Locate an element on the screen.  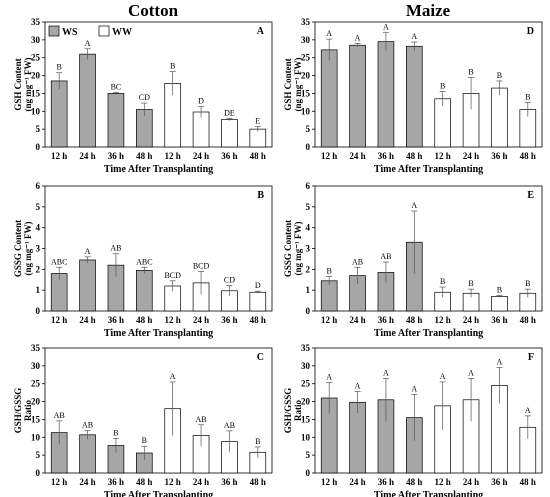
panel-label: F is located at coordinates (531, 357).